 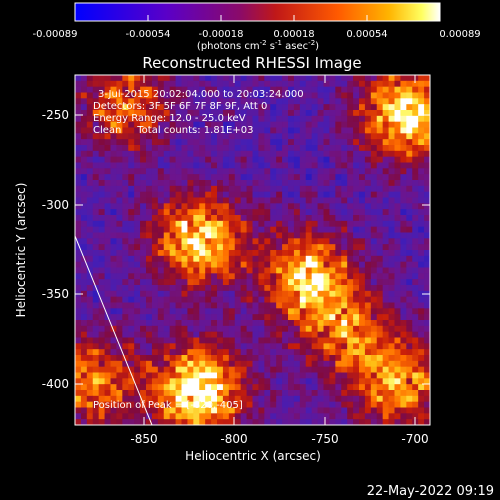 I want to click on y-tick-label: -400, so click(x=55, y=384).